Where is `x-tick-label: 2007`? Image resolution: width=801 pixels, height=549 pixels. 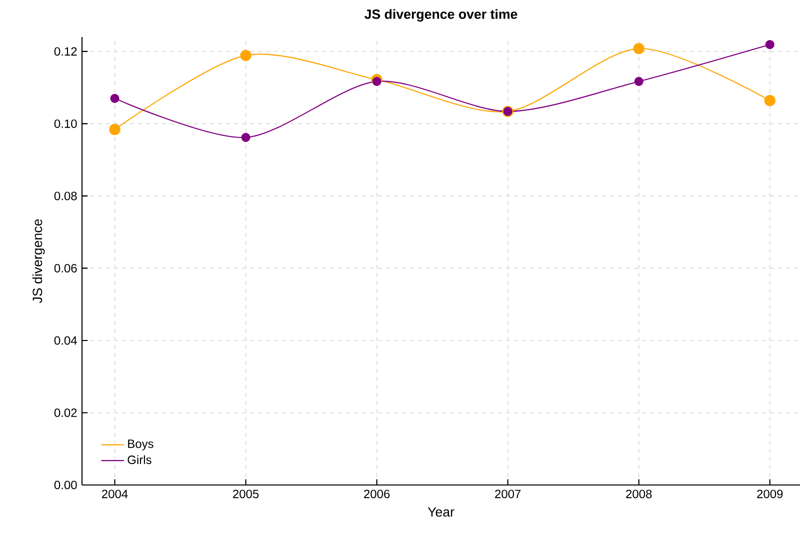 x-tick-label: 2007 is located at coordinates (508, 494).